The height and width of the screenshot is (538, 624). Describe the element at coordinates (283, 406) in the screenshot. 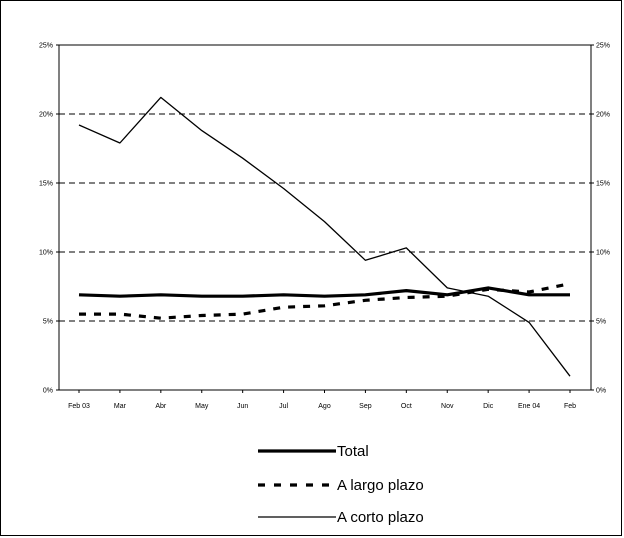

I see `x-tick-label: Jul` at that location.